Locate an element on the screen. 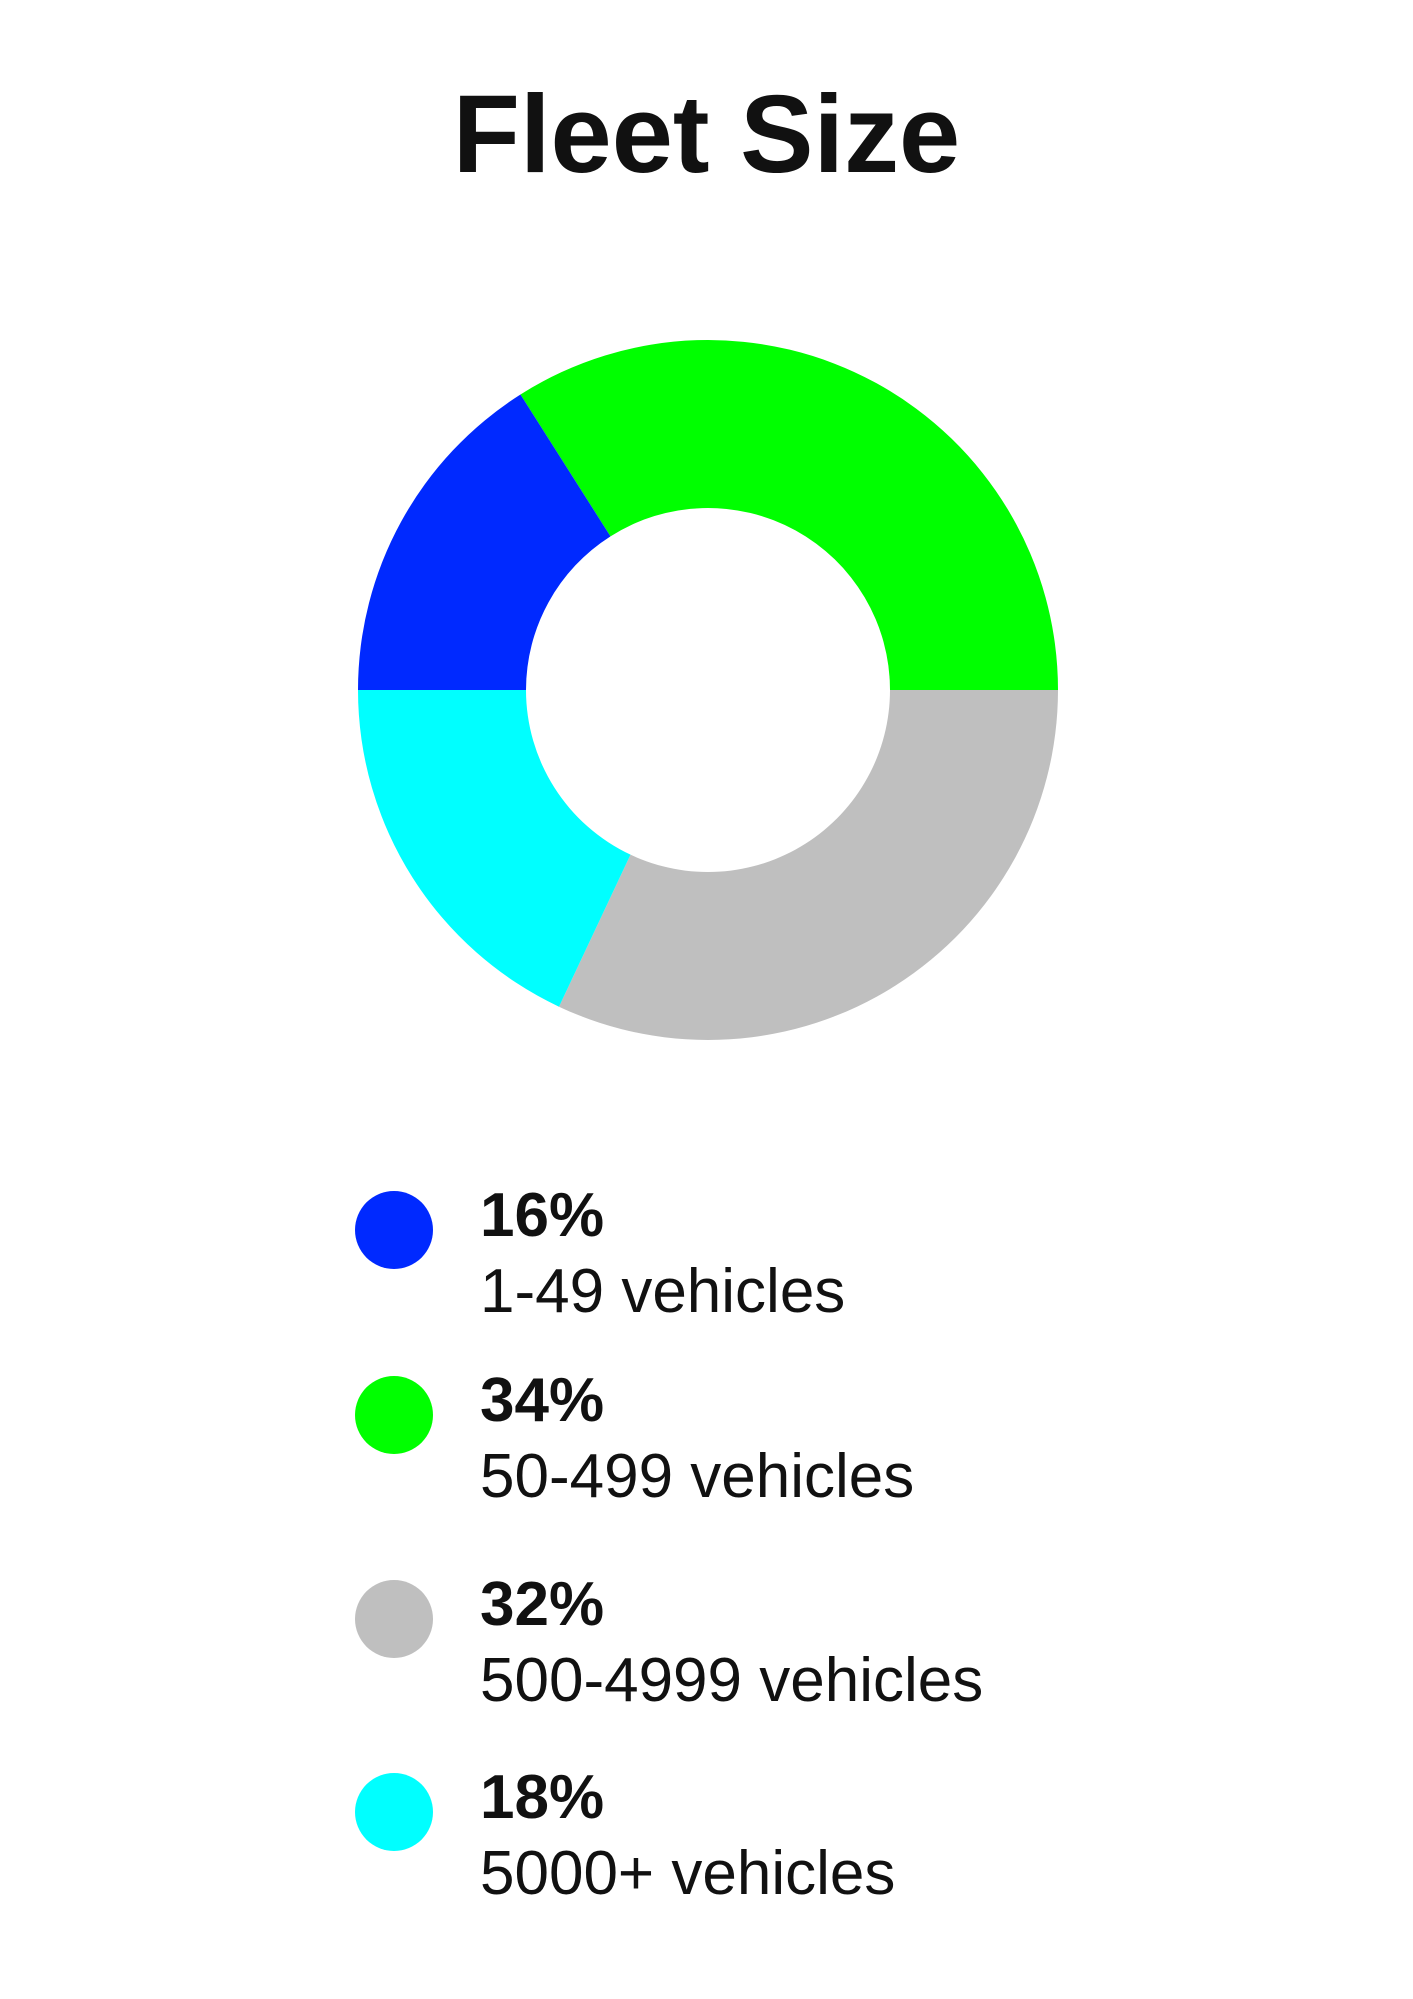 This screenshot has height=1999, width=1413. donut-slice-50-499-vehicles is located at coordinates (789, 515).